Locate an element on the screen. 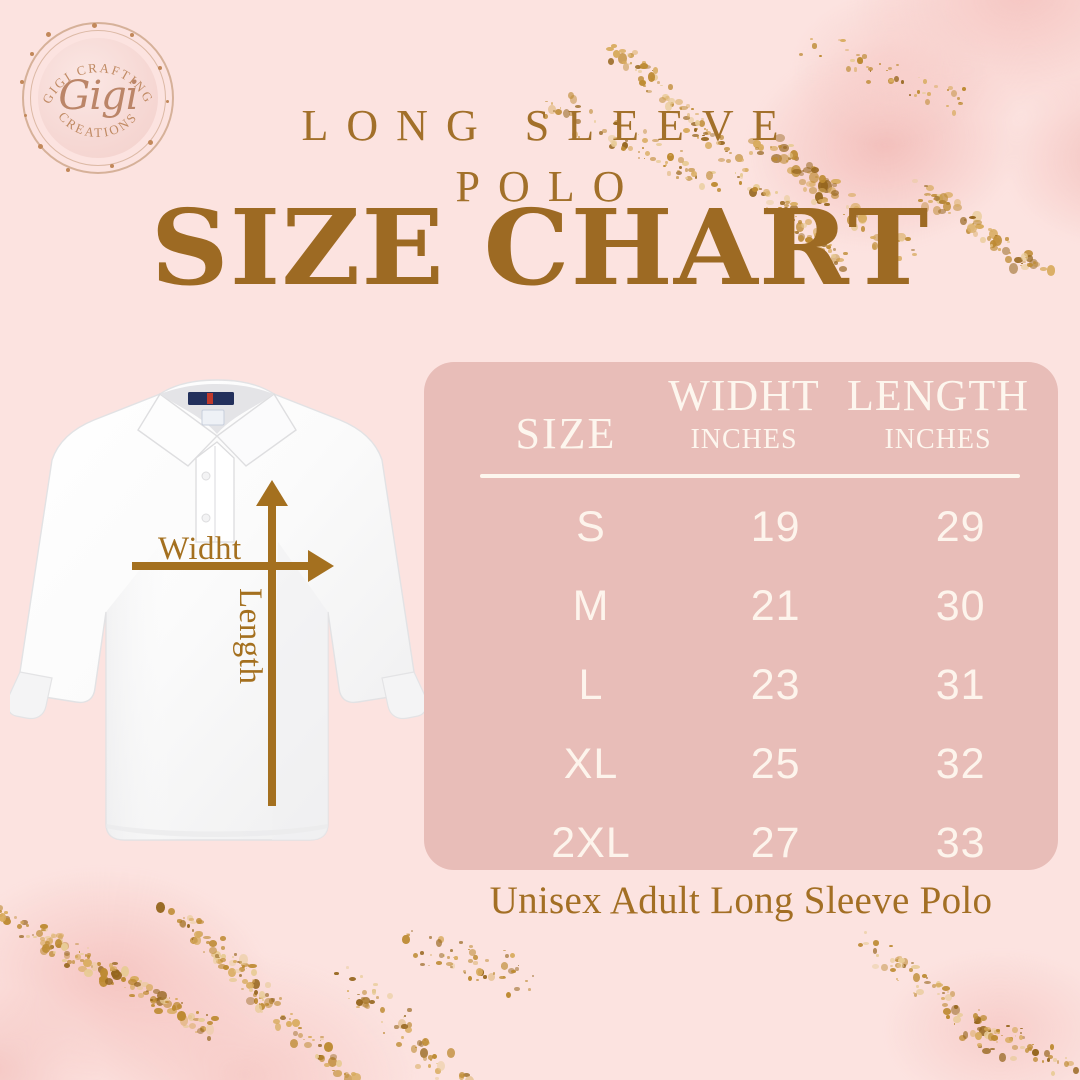  width-cell: 25 is located at coordinates (775, 764).